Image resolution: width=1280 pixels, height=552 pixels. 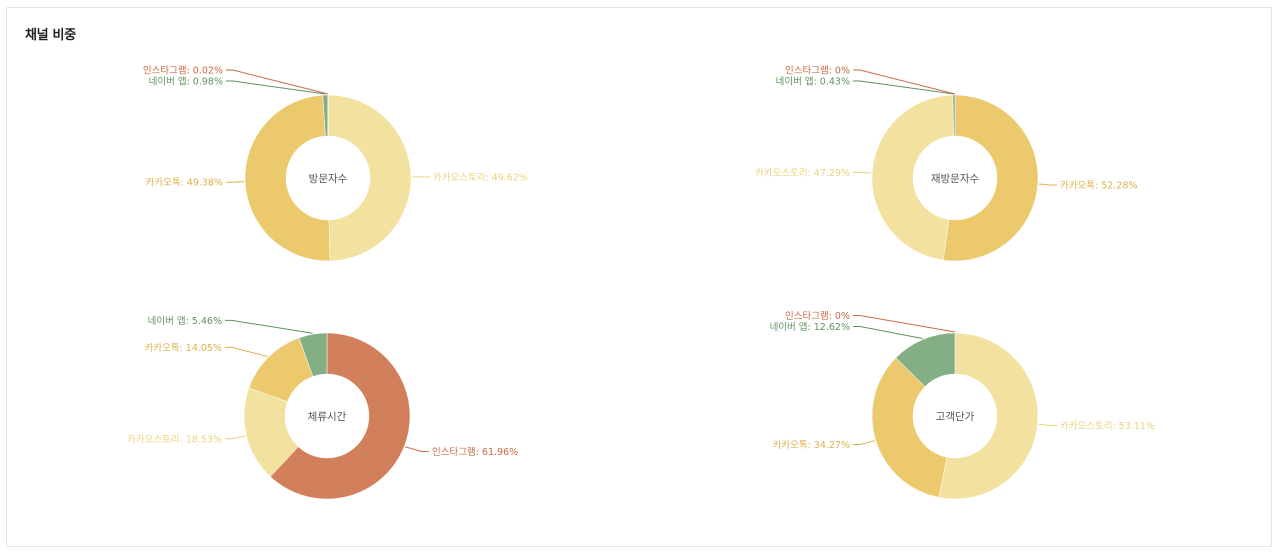 What do you see at coordinates (813, 82) in the screenshot?
I see `slice-label-네이버-앱: 네이버 앱: 0.43%` at bounding box center [813, 82].